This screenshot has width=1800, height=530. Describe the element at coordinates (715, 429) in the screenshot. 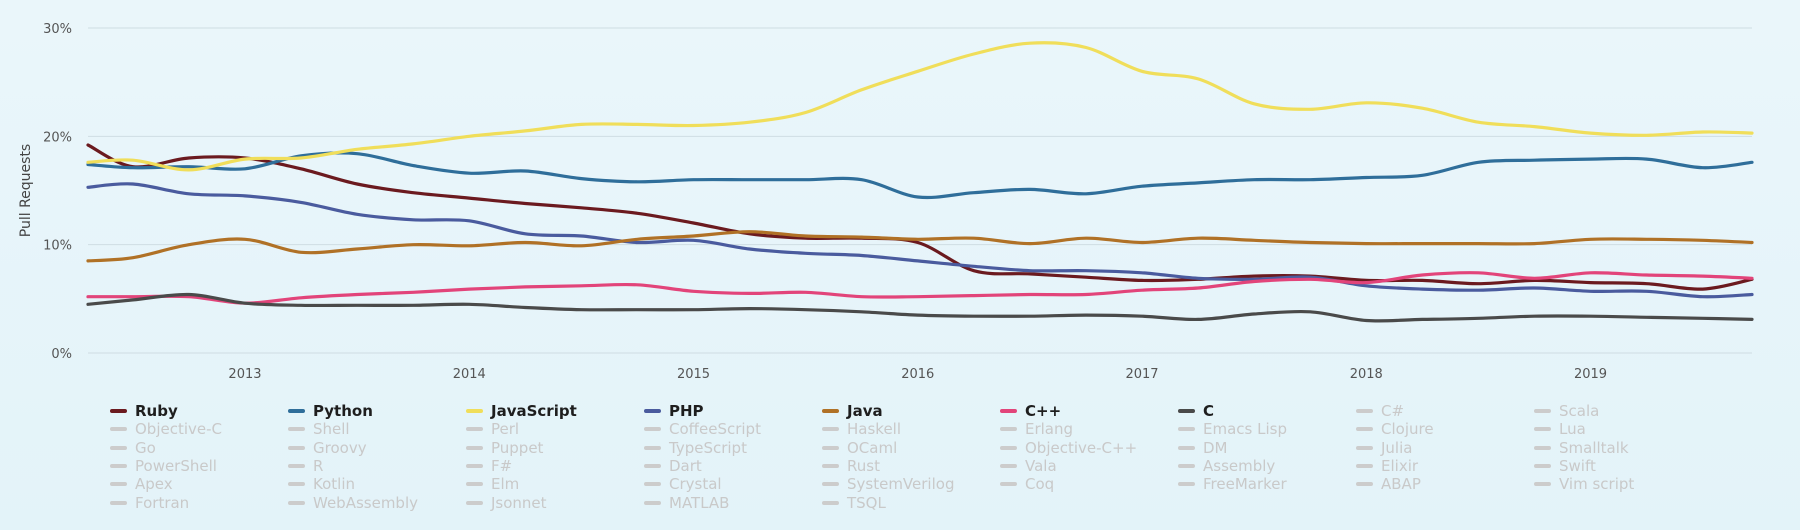

I see `legend-label: CoffeeScript` at that location.